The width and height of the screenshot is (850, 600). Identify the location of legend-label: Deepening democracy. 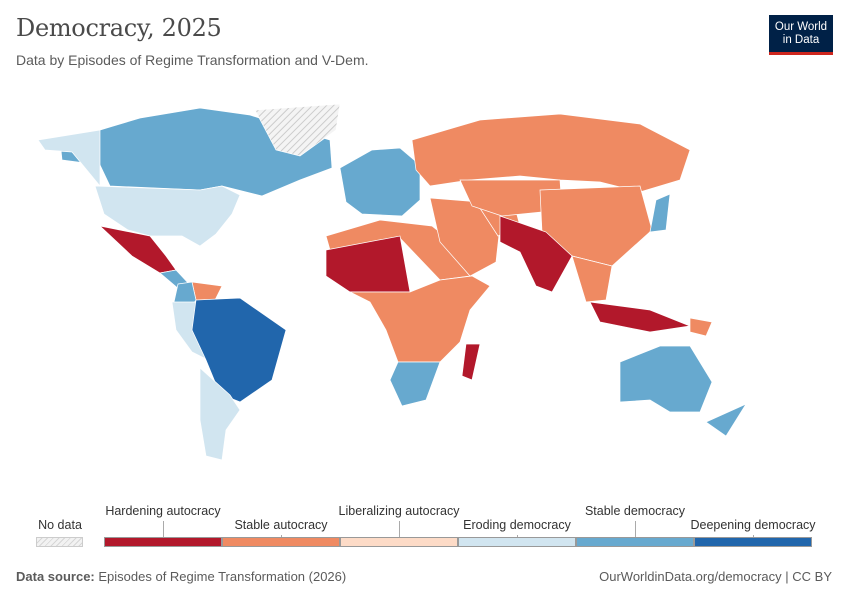
(753, 525).